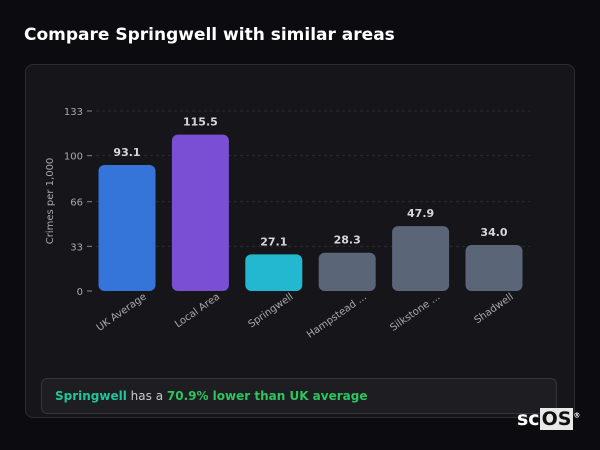 Image resolution: width=600 pixels, height=450 pixels. Describe the element at coordinates (91, 396) in the screenshot. I see `callout-area: Springwell` at that location.